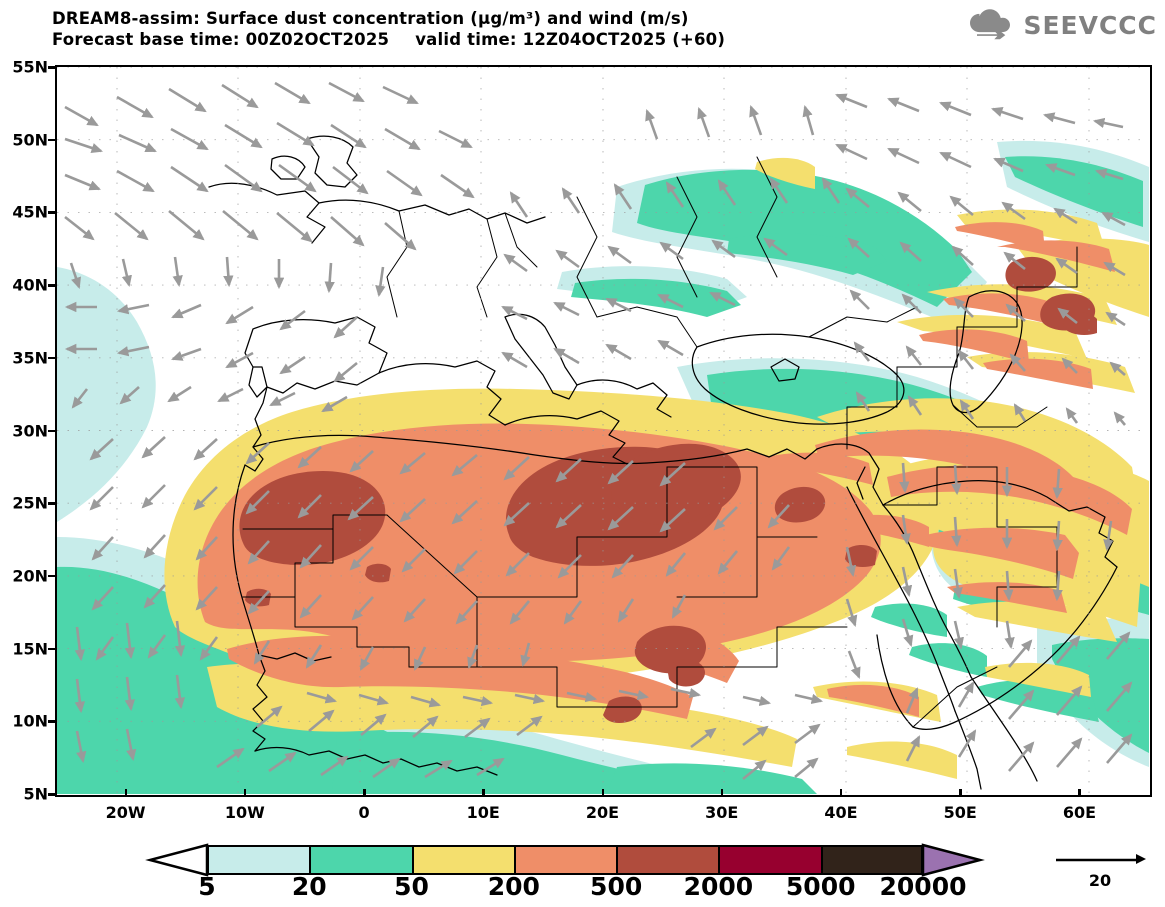  What do you see at coordinates (244, 812) in the screenshot?
I see `lon-tick-label: 10W` at bounding box center [244, 812].